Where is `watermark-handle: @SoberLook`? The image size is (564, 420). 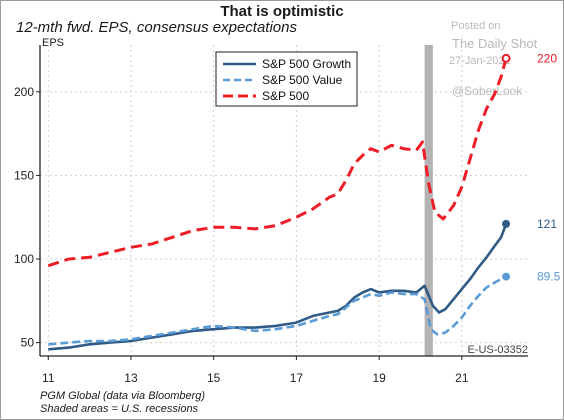 watermark-handle: @SoberLook is located at coordinates (487, 91).